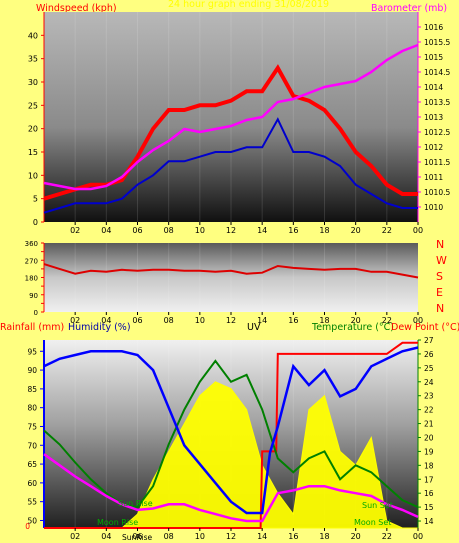  What do you see at coordinates (137, 320) in the screenshot?
I see `direction-x-tick-label: 06` at bounding box center [137, 320].